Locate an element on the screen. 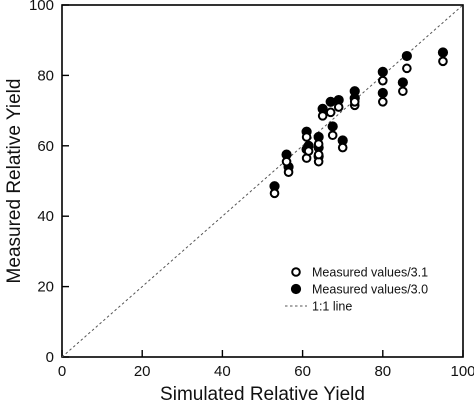 This screenshot has height=406, width=474. y-tick-label: 60 is located at coordinates (45, 146).